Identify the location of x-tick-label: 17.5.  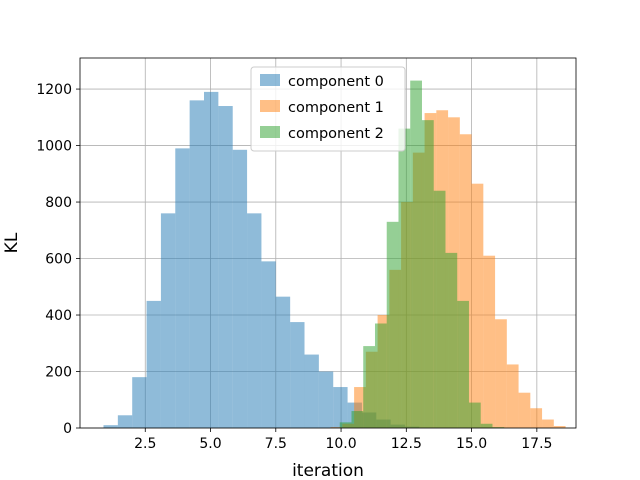
(536, 444).